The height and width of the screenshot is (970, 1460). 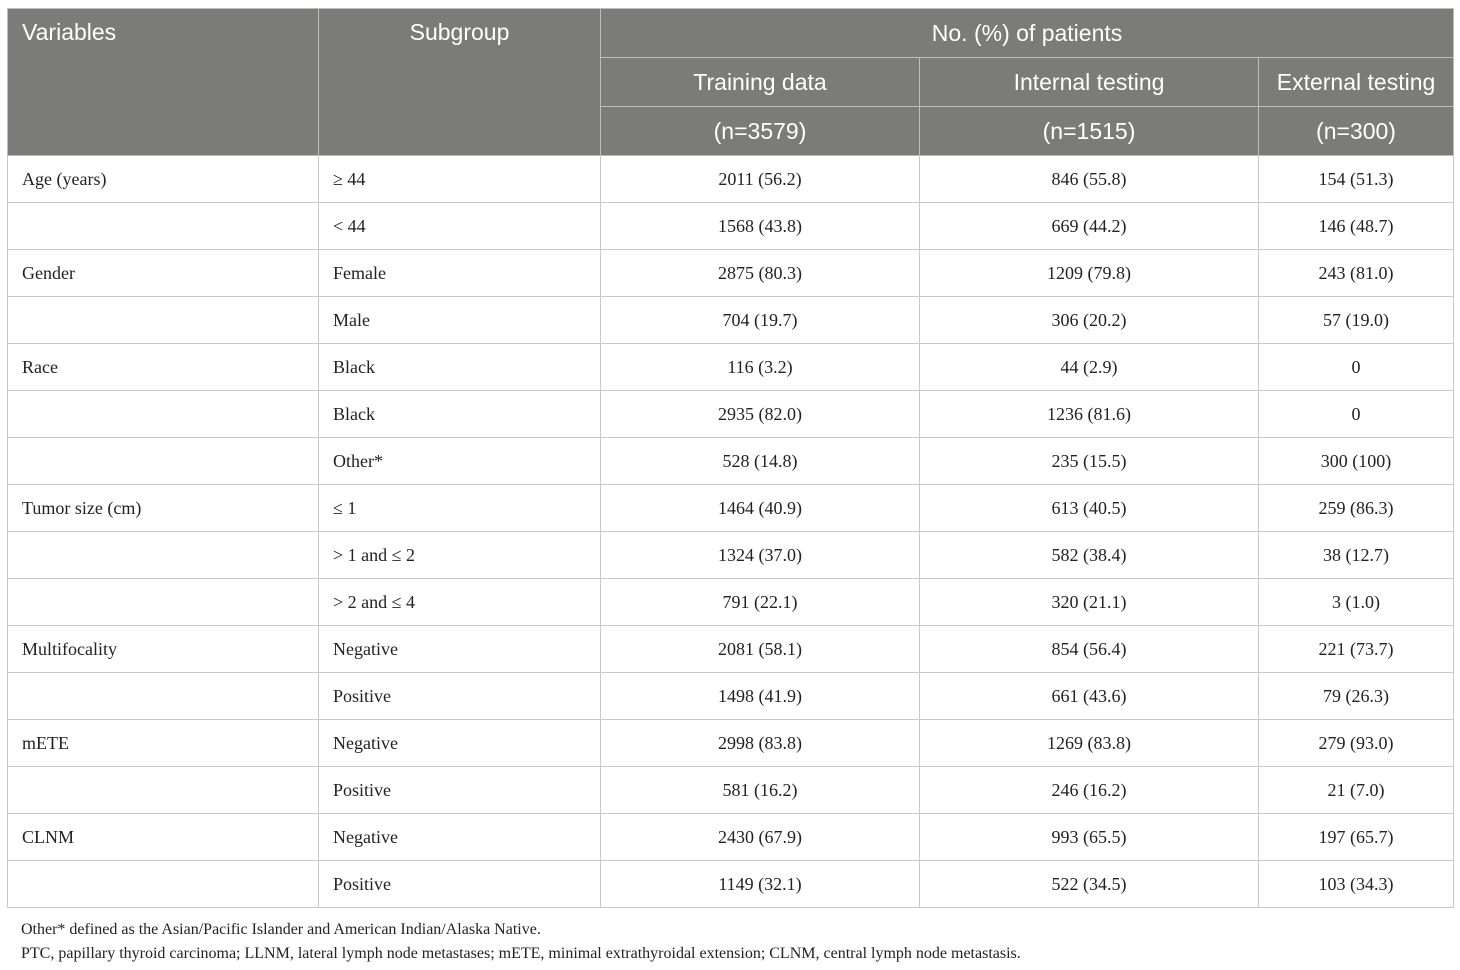 What do you see at coordinates (1089, 414) in the screenshot?
I see `cell-internal: 1236 (81.6)` at bounding box center [1089, 414].